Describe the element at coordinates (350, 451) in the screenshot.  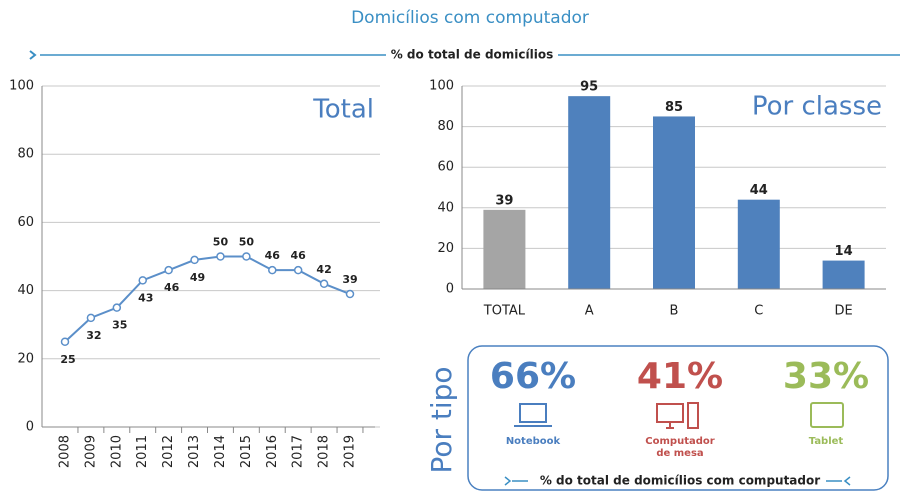
I see `x-tick-label: 2019` at that location.